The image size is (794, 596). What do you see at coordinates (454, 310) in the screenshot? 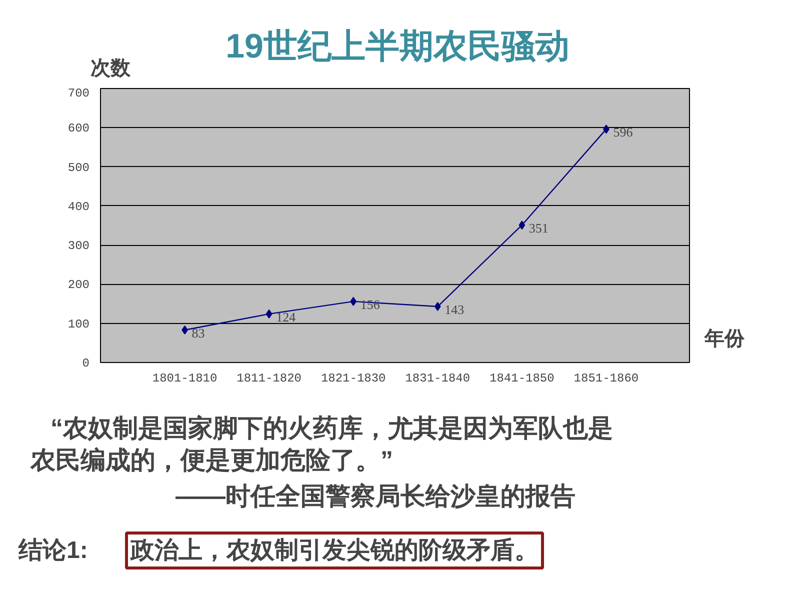
I see `data-label: 143` at bounding box center [454, 310].